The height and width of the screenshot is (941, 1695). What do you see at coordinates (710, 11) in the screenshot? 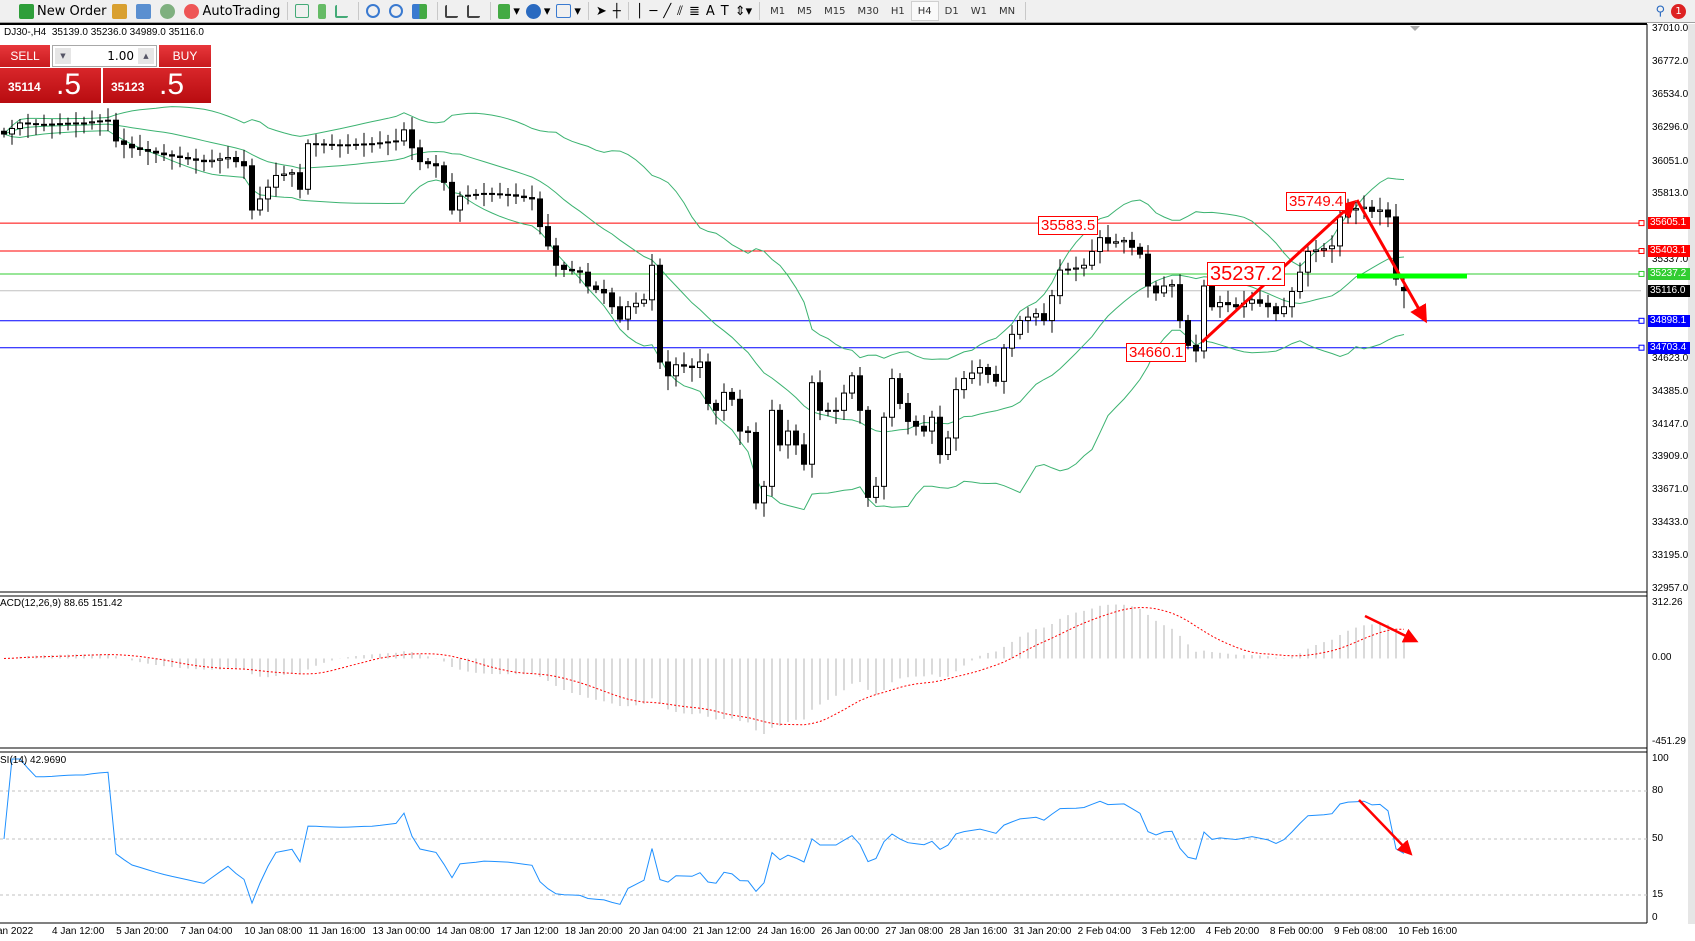
I see `text-button: A` at bounding box center [710, 11].